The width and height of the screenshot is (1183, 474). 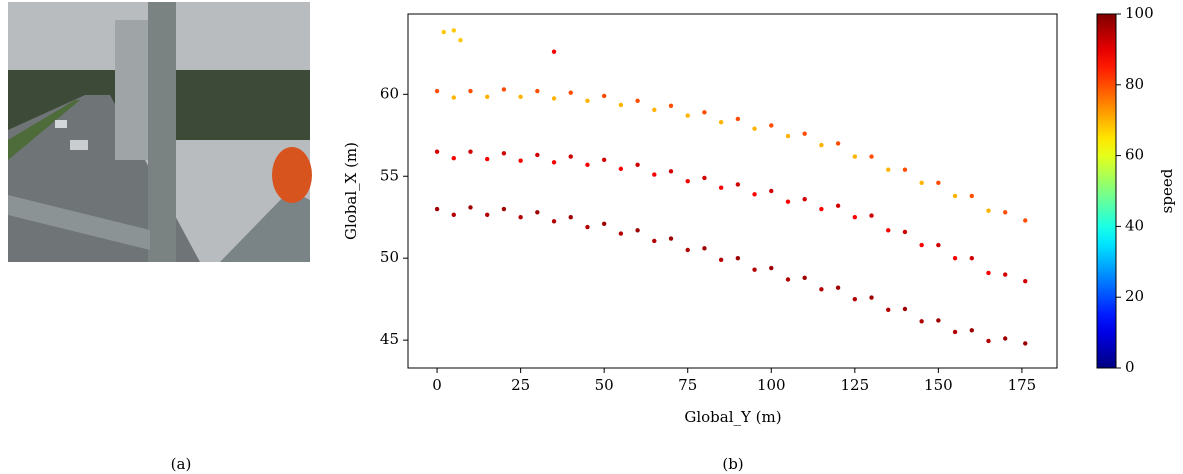 What do you see at coordinates (520, 385) in the screenshot?
I see `x-tick-label: 25` at bounding box center [520, 385].